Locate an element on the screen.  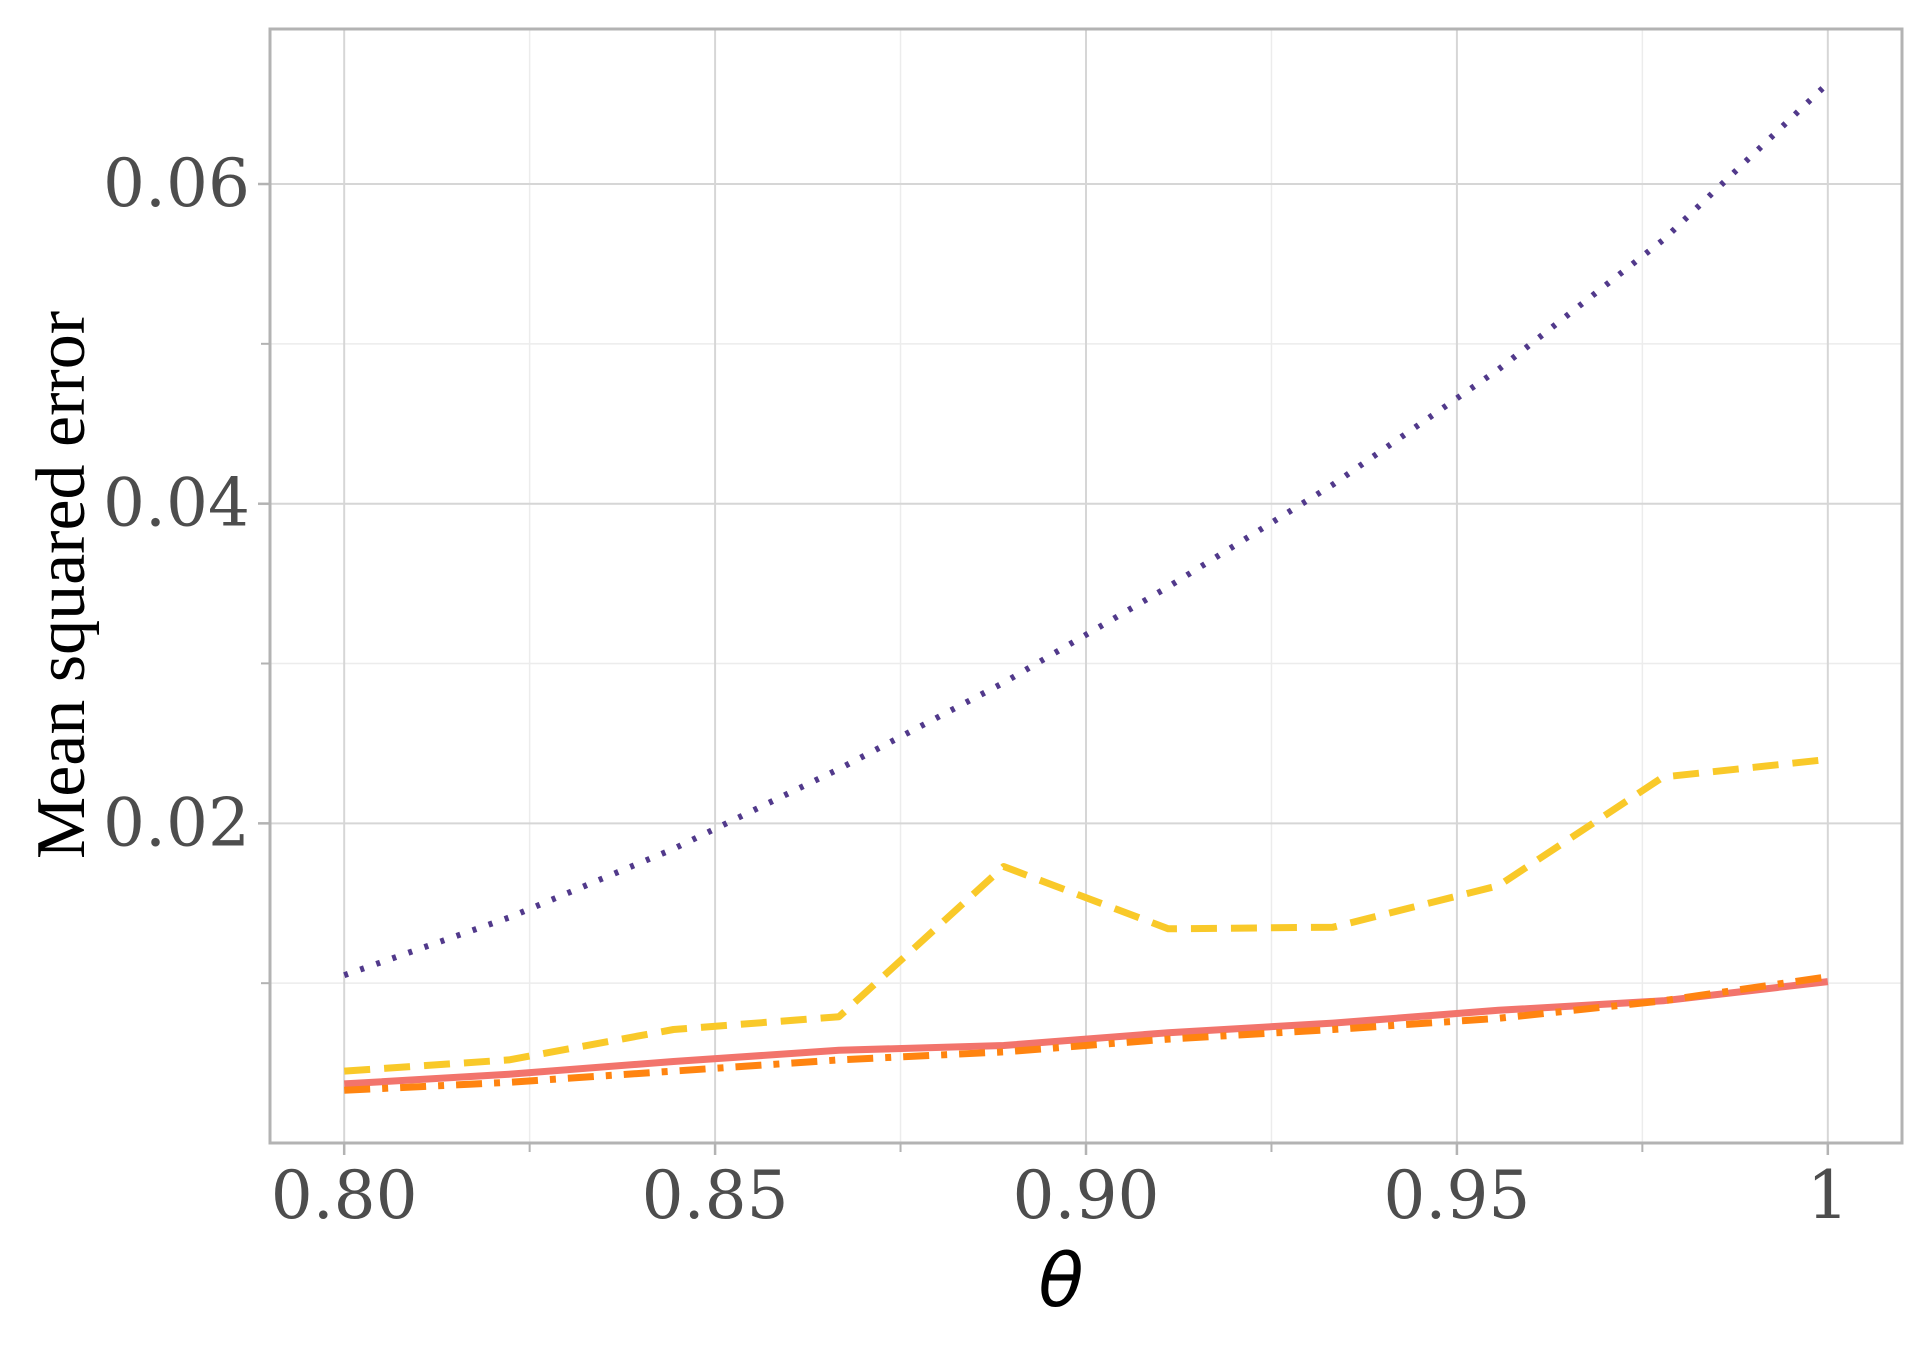
x-tick-label: 0.80 is located at coordinates (344, 1195).